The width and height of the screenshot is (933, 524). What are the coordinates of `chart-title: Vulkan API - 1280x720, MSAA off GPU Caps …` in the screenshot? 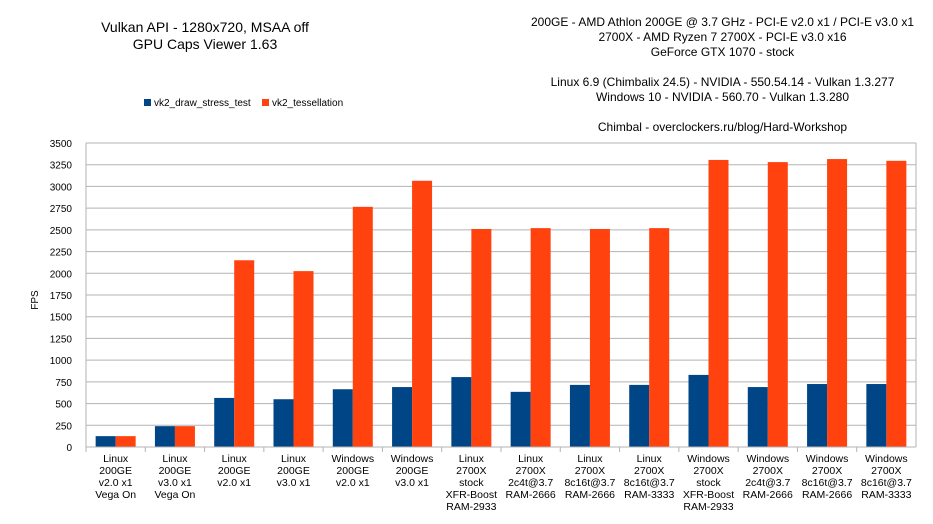 It's located at (205, 35).